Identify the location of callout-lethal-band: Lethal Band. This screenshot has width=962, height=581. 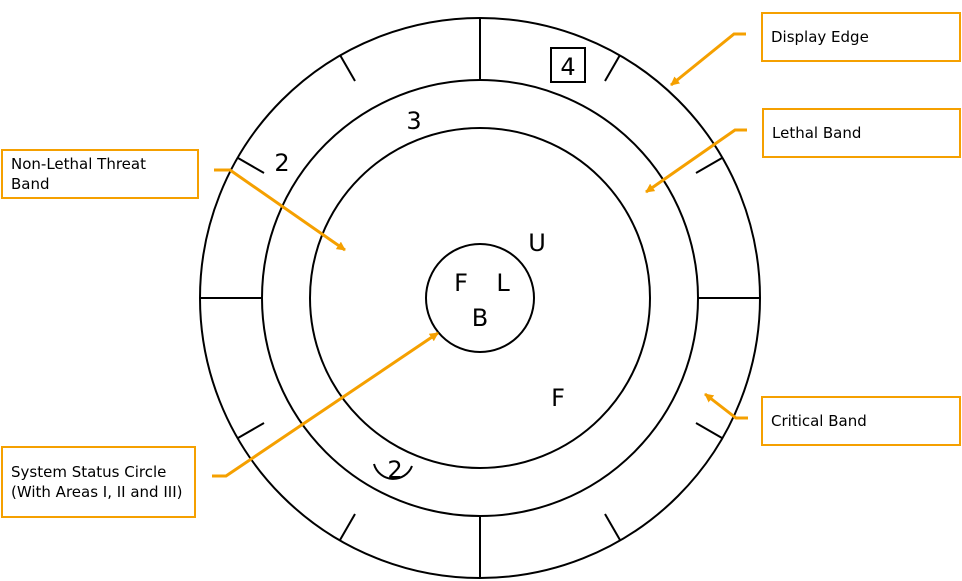
(861, 133).